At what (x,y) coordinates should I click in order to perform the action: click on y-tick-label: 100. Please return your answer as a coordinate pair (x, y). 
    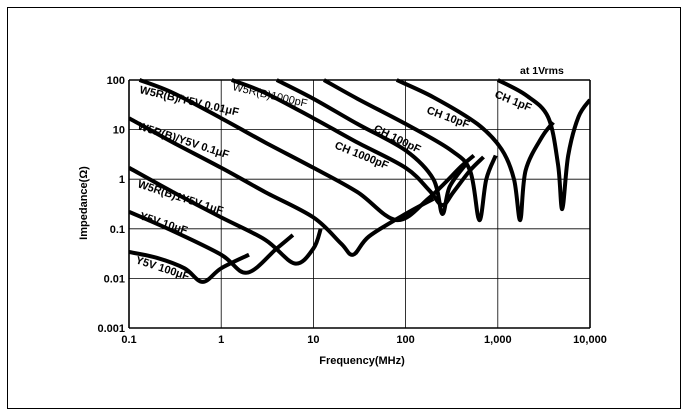
    Looking at the image, I should click on (116, 81).